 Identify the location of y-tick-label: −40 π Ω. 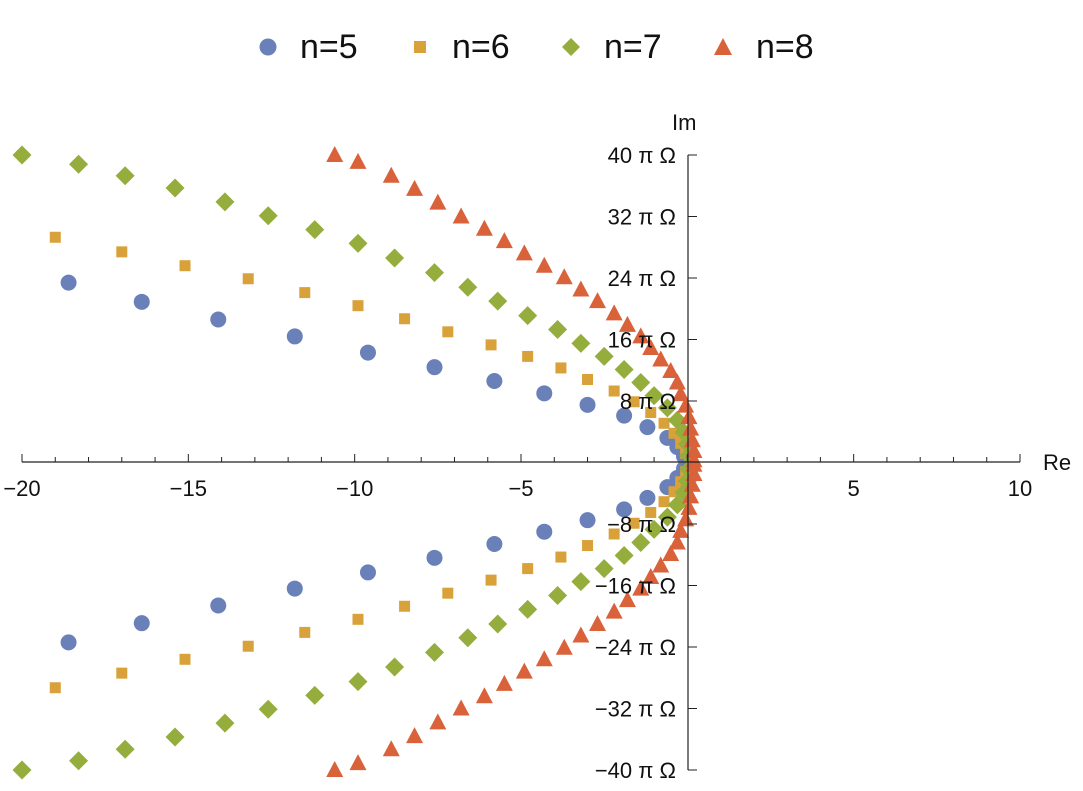
(635, 770).